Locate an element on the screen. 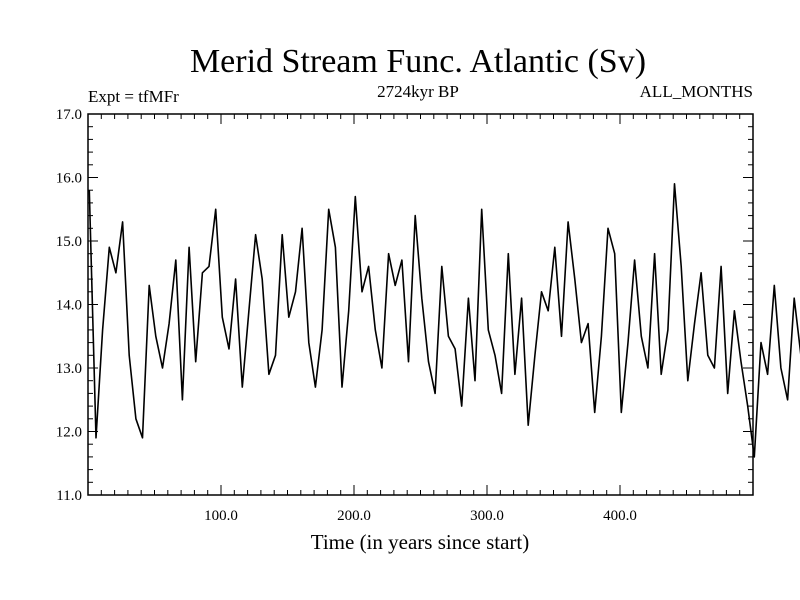 This screenshot has width=800, height=600. months-label: ALL_MONTHS is located at coordinates (696, 91).